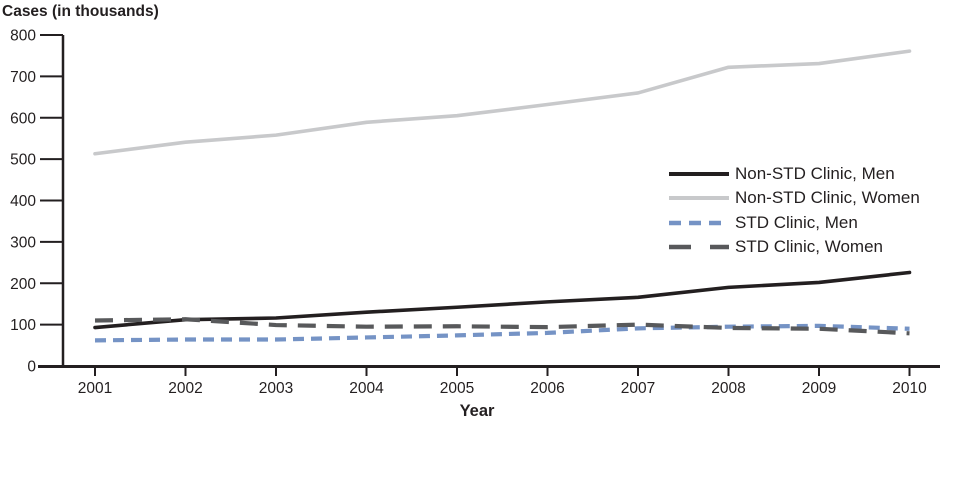  I want to click on x-tick-label: 2001, so click(95, 388).